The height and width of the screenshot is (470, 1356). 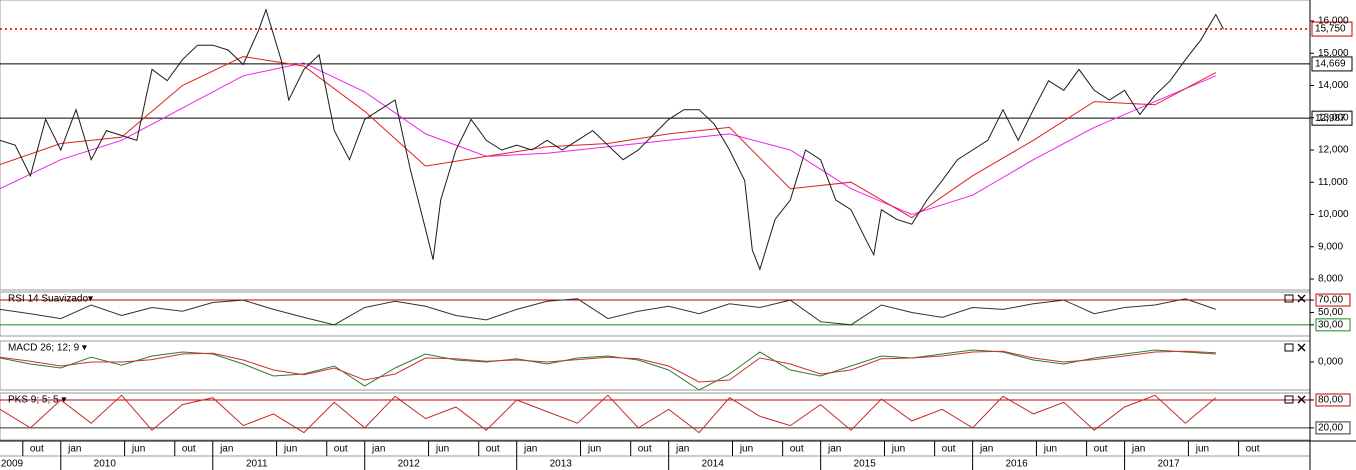 I want to click on y-tick-label: 11,000, so click(x=1333, y=182).